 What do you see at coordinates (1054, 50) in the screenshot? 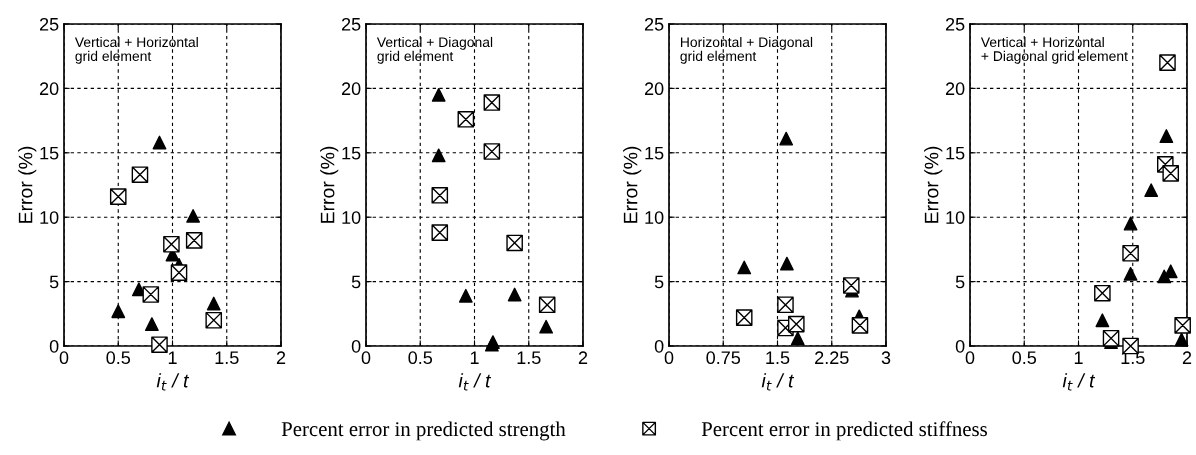
I see `annotation: Vertical + Horizontal + Diagonal grid element` at bounding box center [1054, 50].